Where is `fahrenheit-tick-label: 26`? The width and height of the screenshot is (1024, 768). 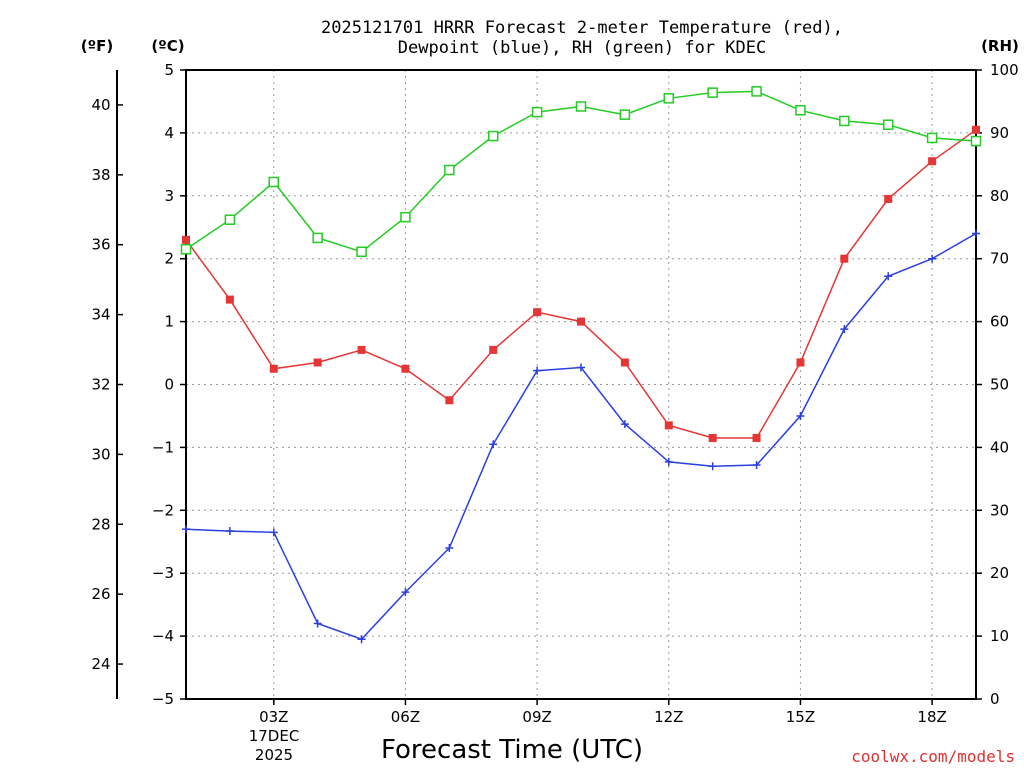
fahrenheit-tick-label: 26 is located at coordinates (100, 594).